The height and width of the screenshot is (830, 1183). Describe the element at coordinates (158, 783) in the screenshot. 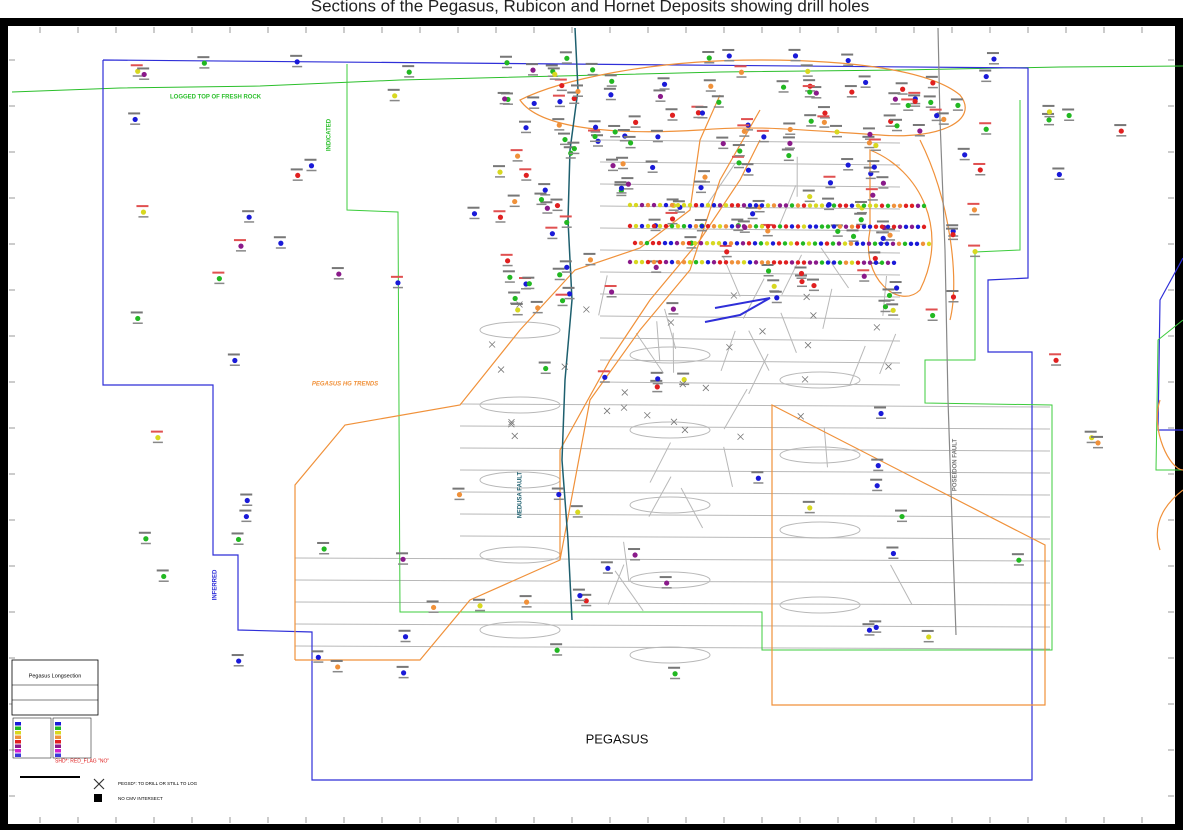

I see `pegsd-note: PEGSD*: TO DRILL OR STILL TO LOG` at that location.